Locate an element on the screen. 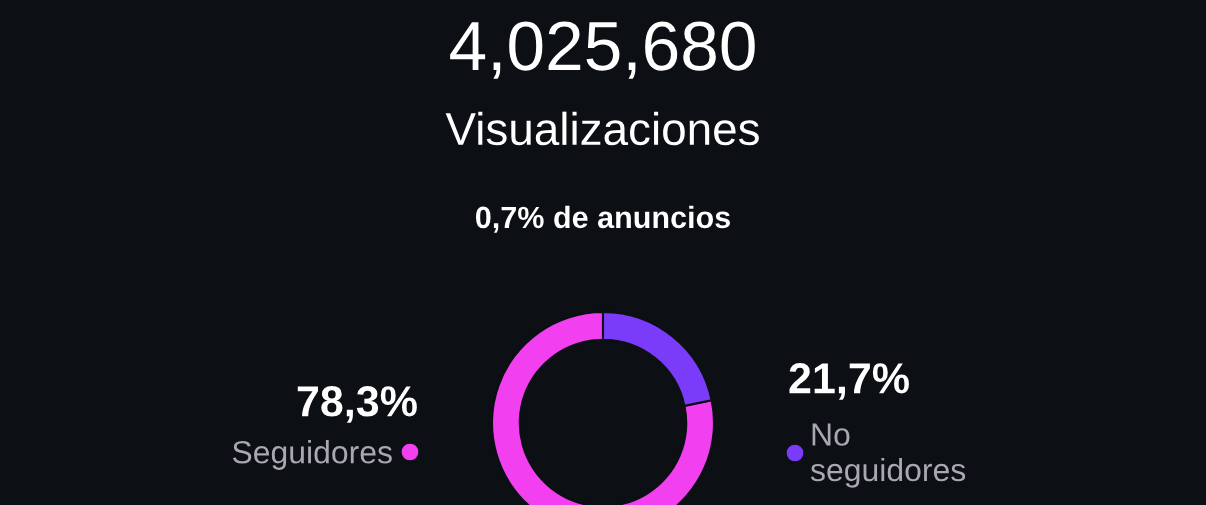  chart-title: 4,025,680 is located at coordinates (602, 50).